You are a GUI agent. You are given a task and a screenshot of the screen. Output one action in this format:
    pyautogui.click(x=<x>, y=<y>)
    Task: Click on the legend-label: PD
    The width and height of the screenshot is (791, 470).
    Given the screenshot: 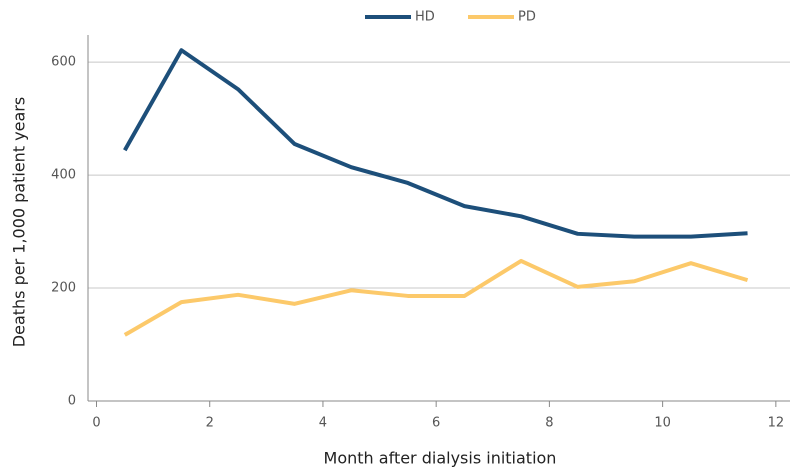 What is the action you would take?
    pyautogui.click(x=527, y=17)
    